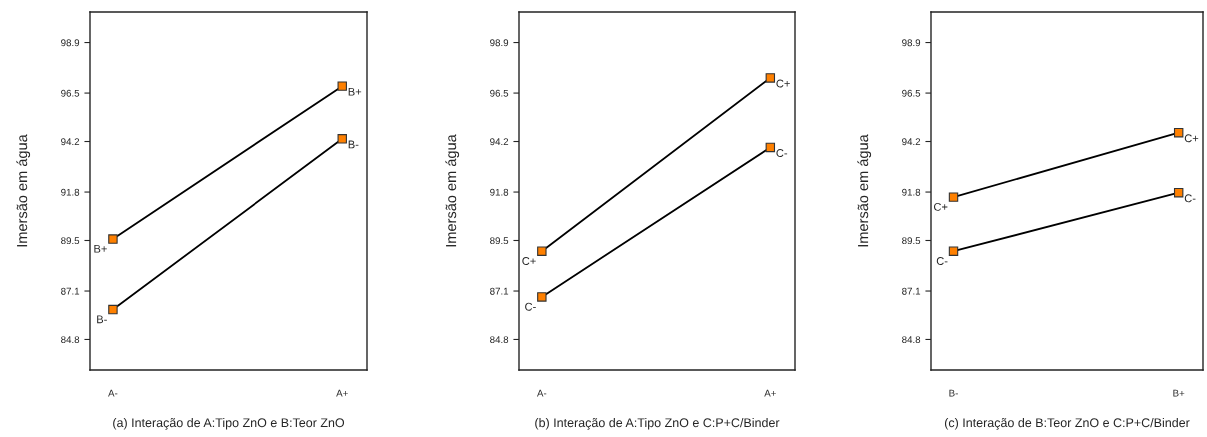  Describe the element at coordinates (657, 423) in the screenshot. I see `x-axis-title: (b) Interação de A:Tipo ZnO e C:P+C/Binder` at that location.